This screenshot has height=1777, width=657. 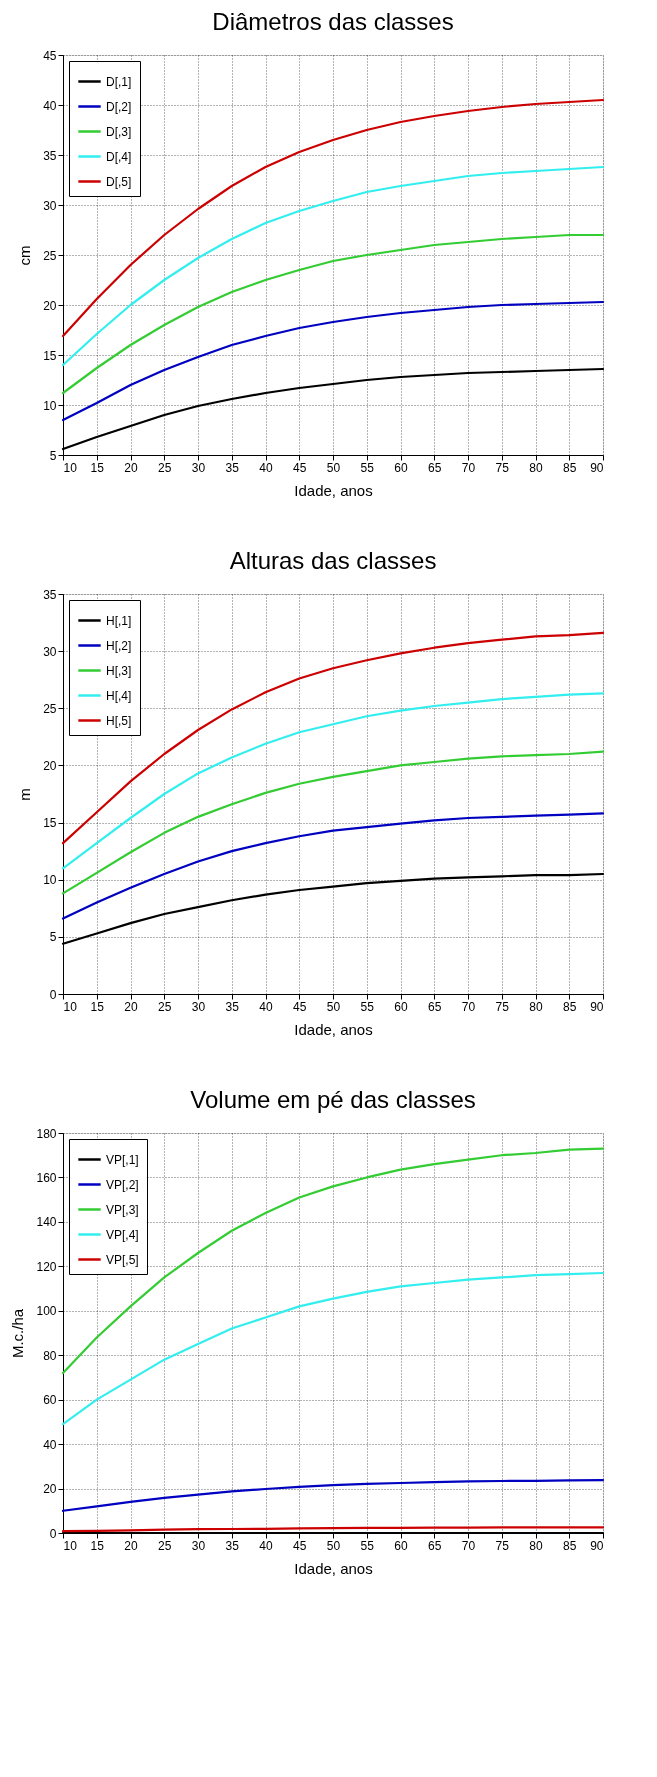 I want to click on y-tick-label: 100, so click(x=46, y=1311).